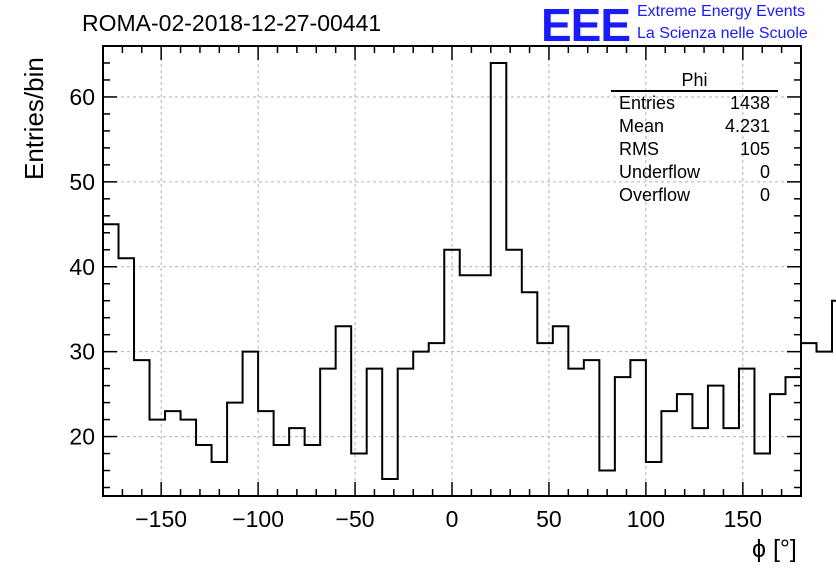 The image size is (836, 572). I want to click on x-axis-label: ϕ [°], so click(774, 549).